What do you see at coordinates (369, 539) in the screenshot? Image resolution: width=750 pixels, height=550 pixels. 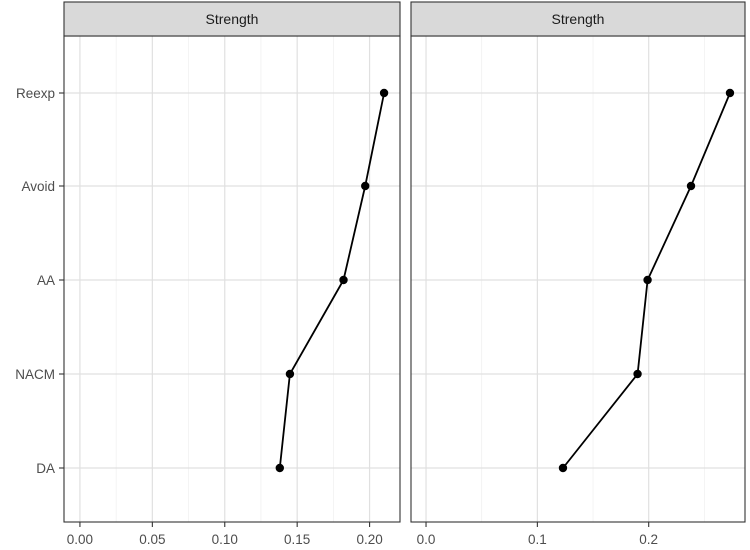 I see `x-tick-label: 0.20` at bounding box center [369, 539].